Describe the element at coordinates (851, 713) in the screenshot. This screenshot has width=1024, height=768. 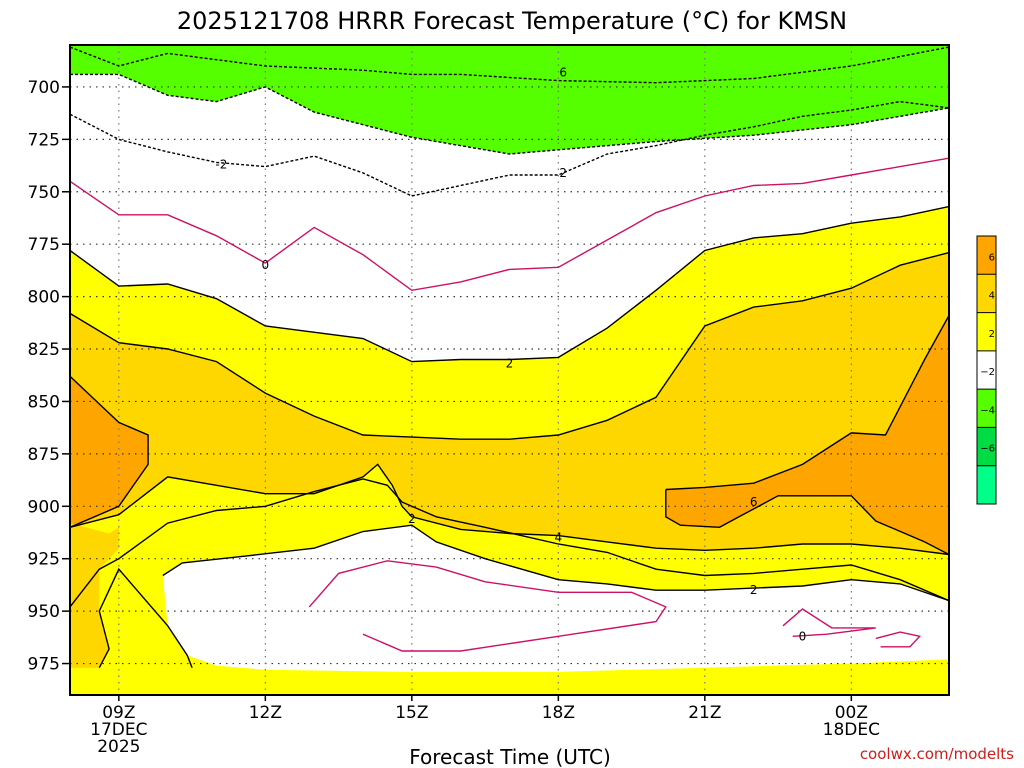
I see `x-tick-label: 00Z` at that location.